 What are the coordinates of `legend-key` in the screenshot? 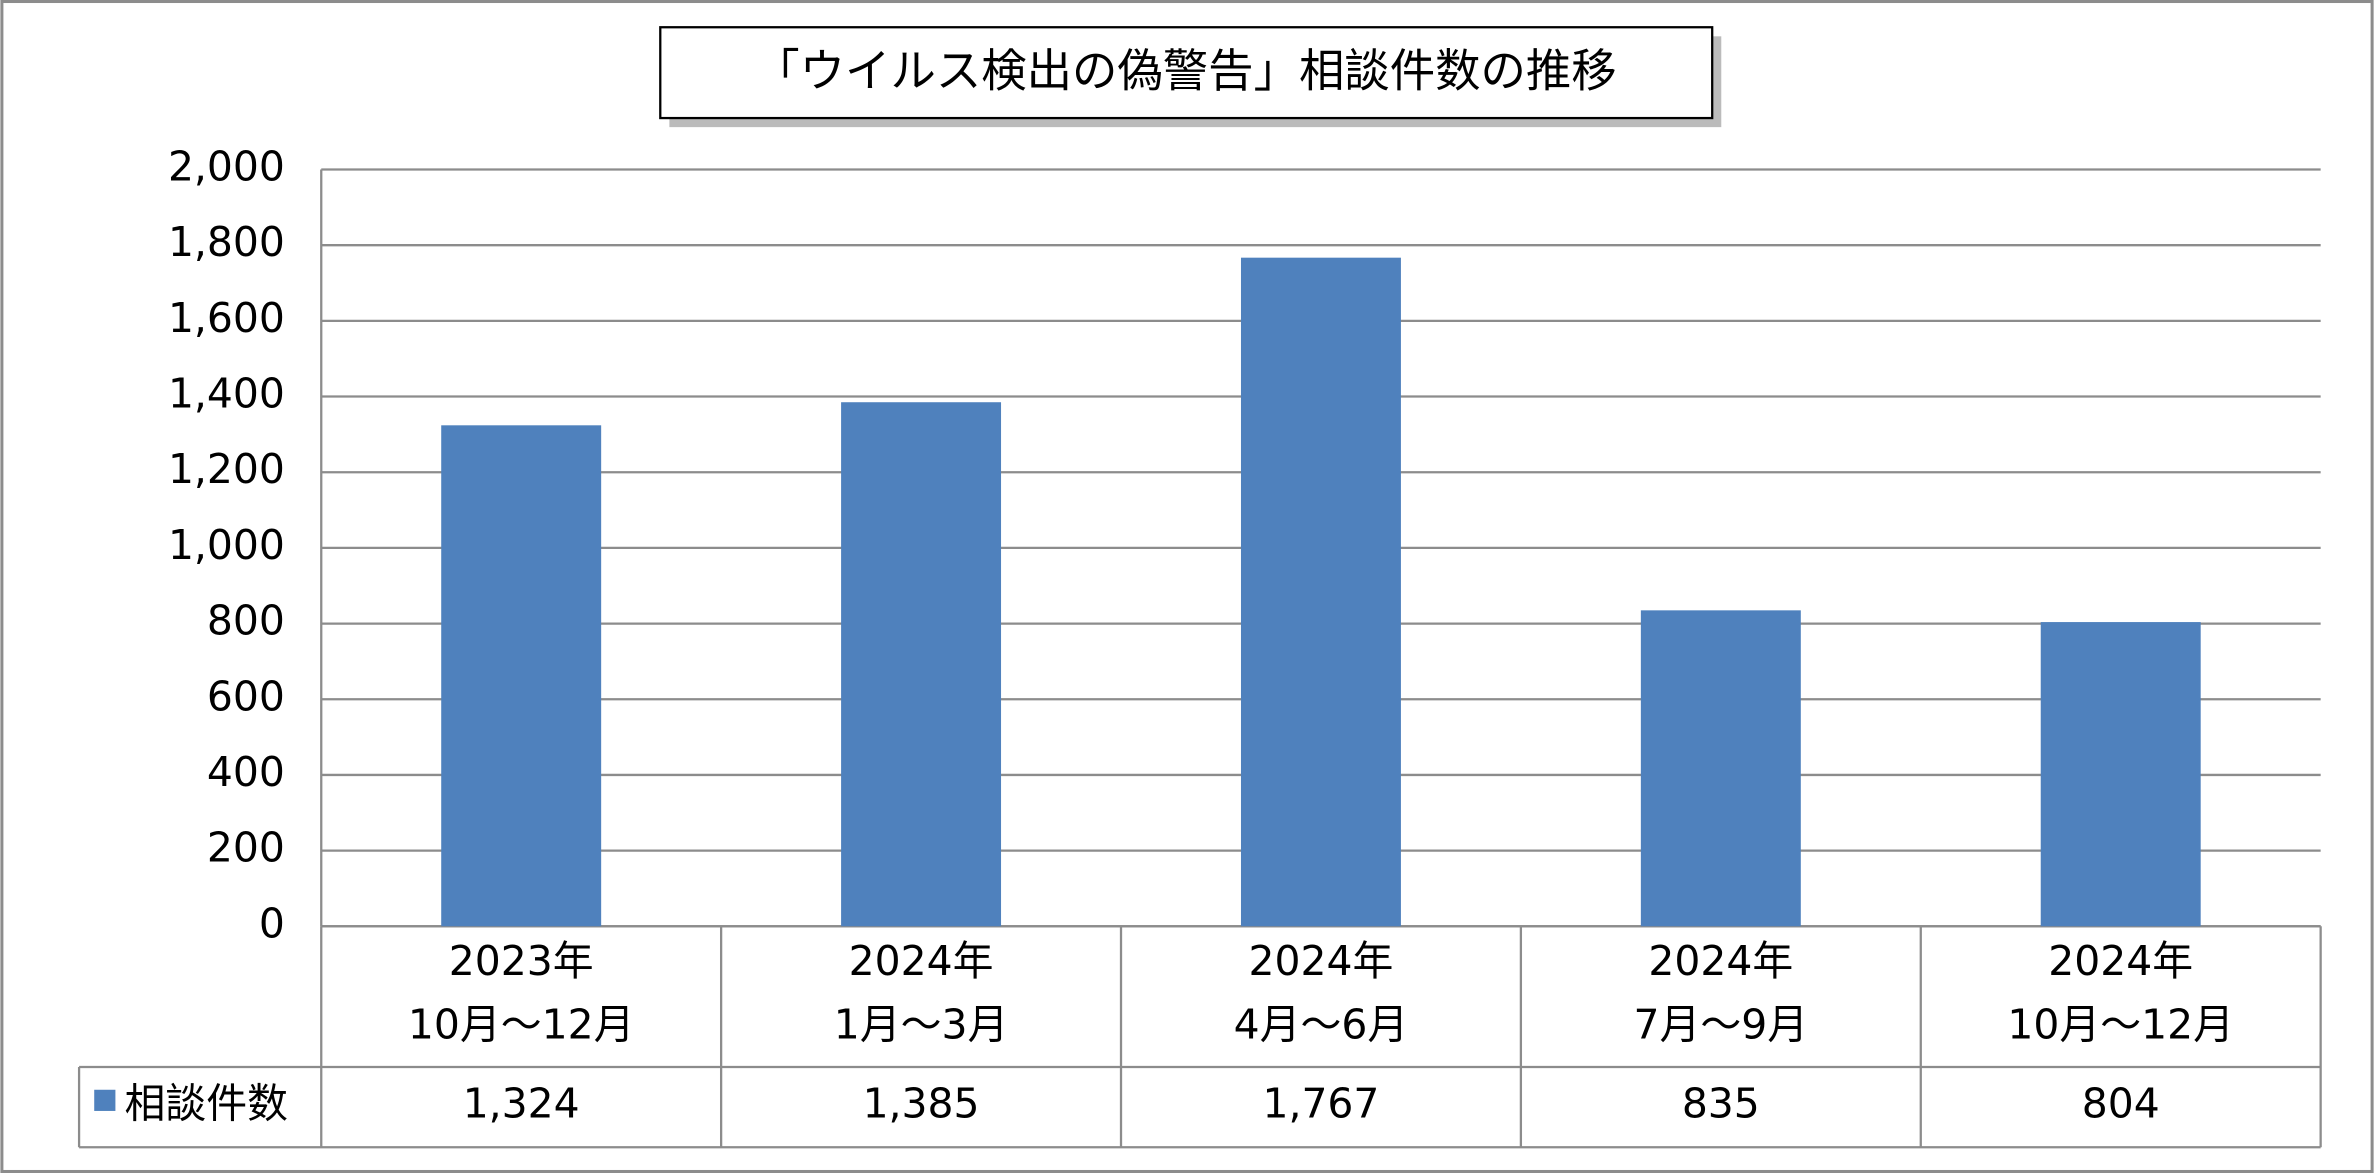 It's located at (105, 1100).